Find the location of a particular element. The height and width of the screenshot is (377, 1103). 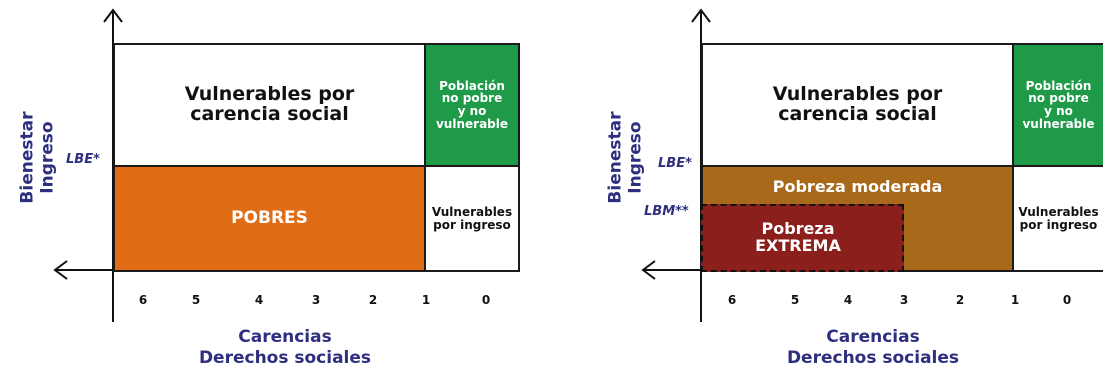

left-tick: 0 is located at coordinates (486, 300).